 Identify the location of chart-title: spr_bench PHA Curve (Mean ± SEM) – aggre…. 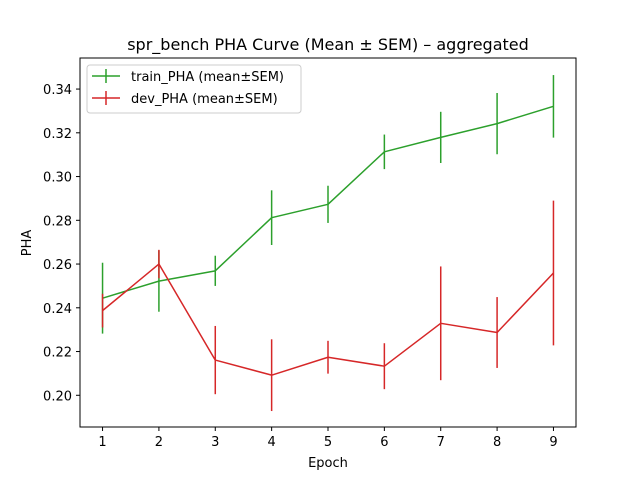
(328, 45).